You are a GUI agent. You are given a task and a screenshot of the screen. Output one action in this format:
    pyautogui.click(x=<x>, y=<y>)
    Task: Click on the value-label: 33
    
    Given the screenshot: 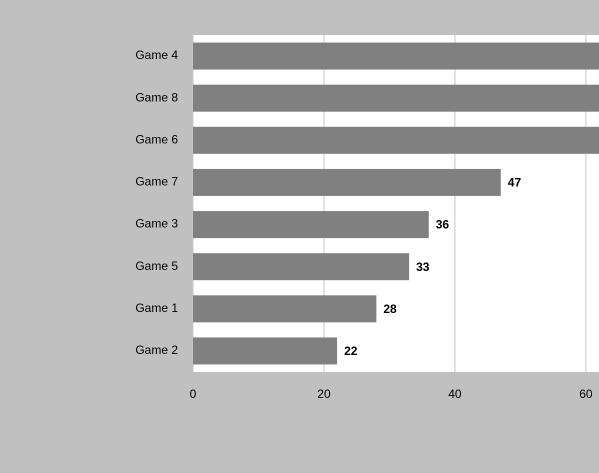 What is the action you would take?
    pyautogui.click(x=423, y=267)
    